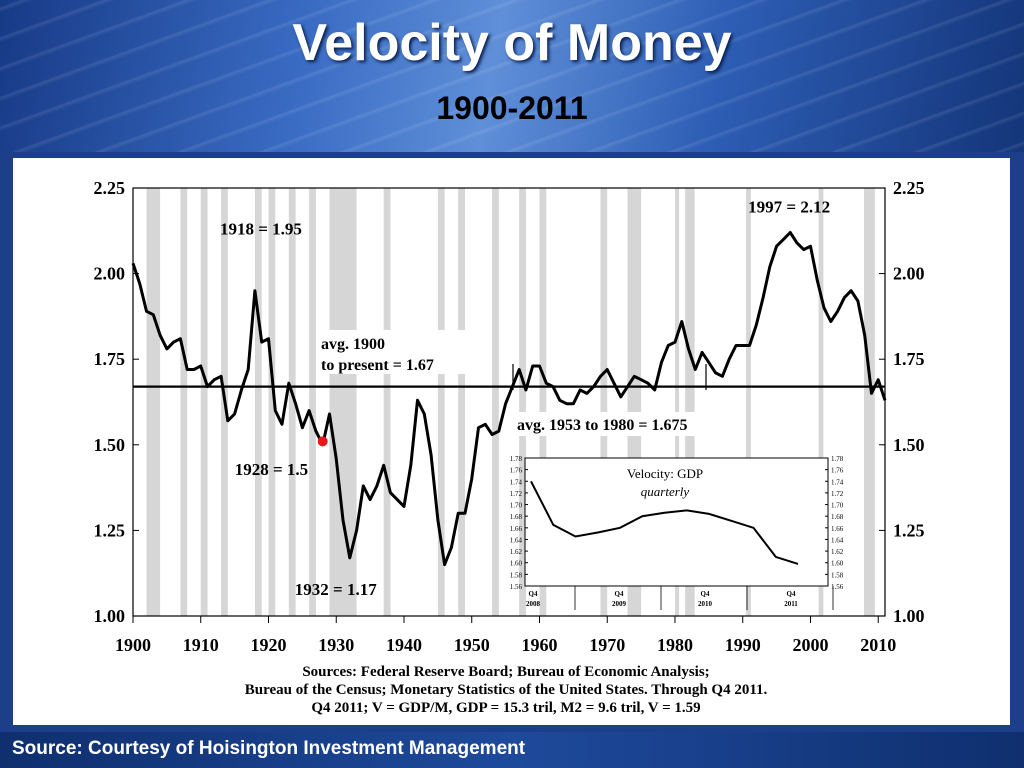 This screenshot has height=768, width=1024. What do you see at coordinates (133, 645) in the screenshot?
I see `x-tick-label: 1900` at bounding box center [133, 645].